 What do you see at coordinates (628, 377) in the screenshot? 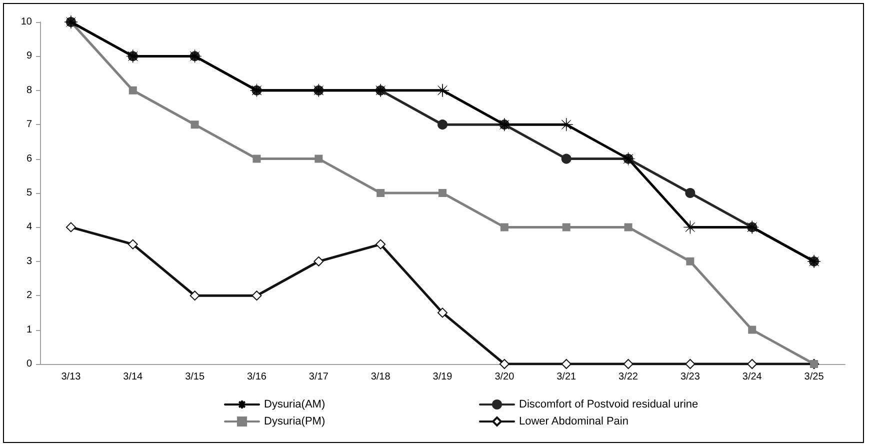
I see `x-tick-label: 3/22` at bounding box center [628, 377].